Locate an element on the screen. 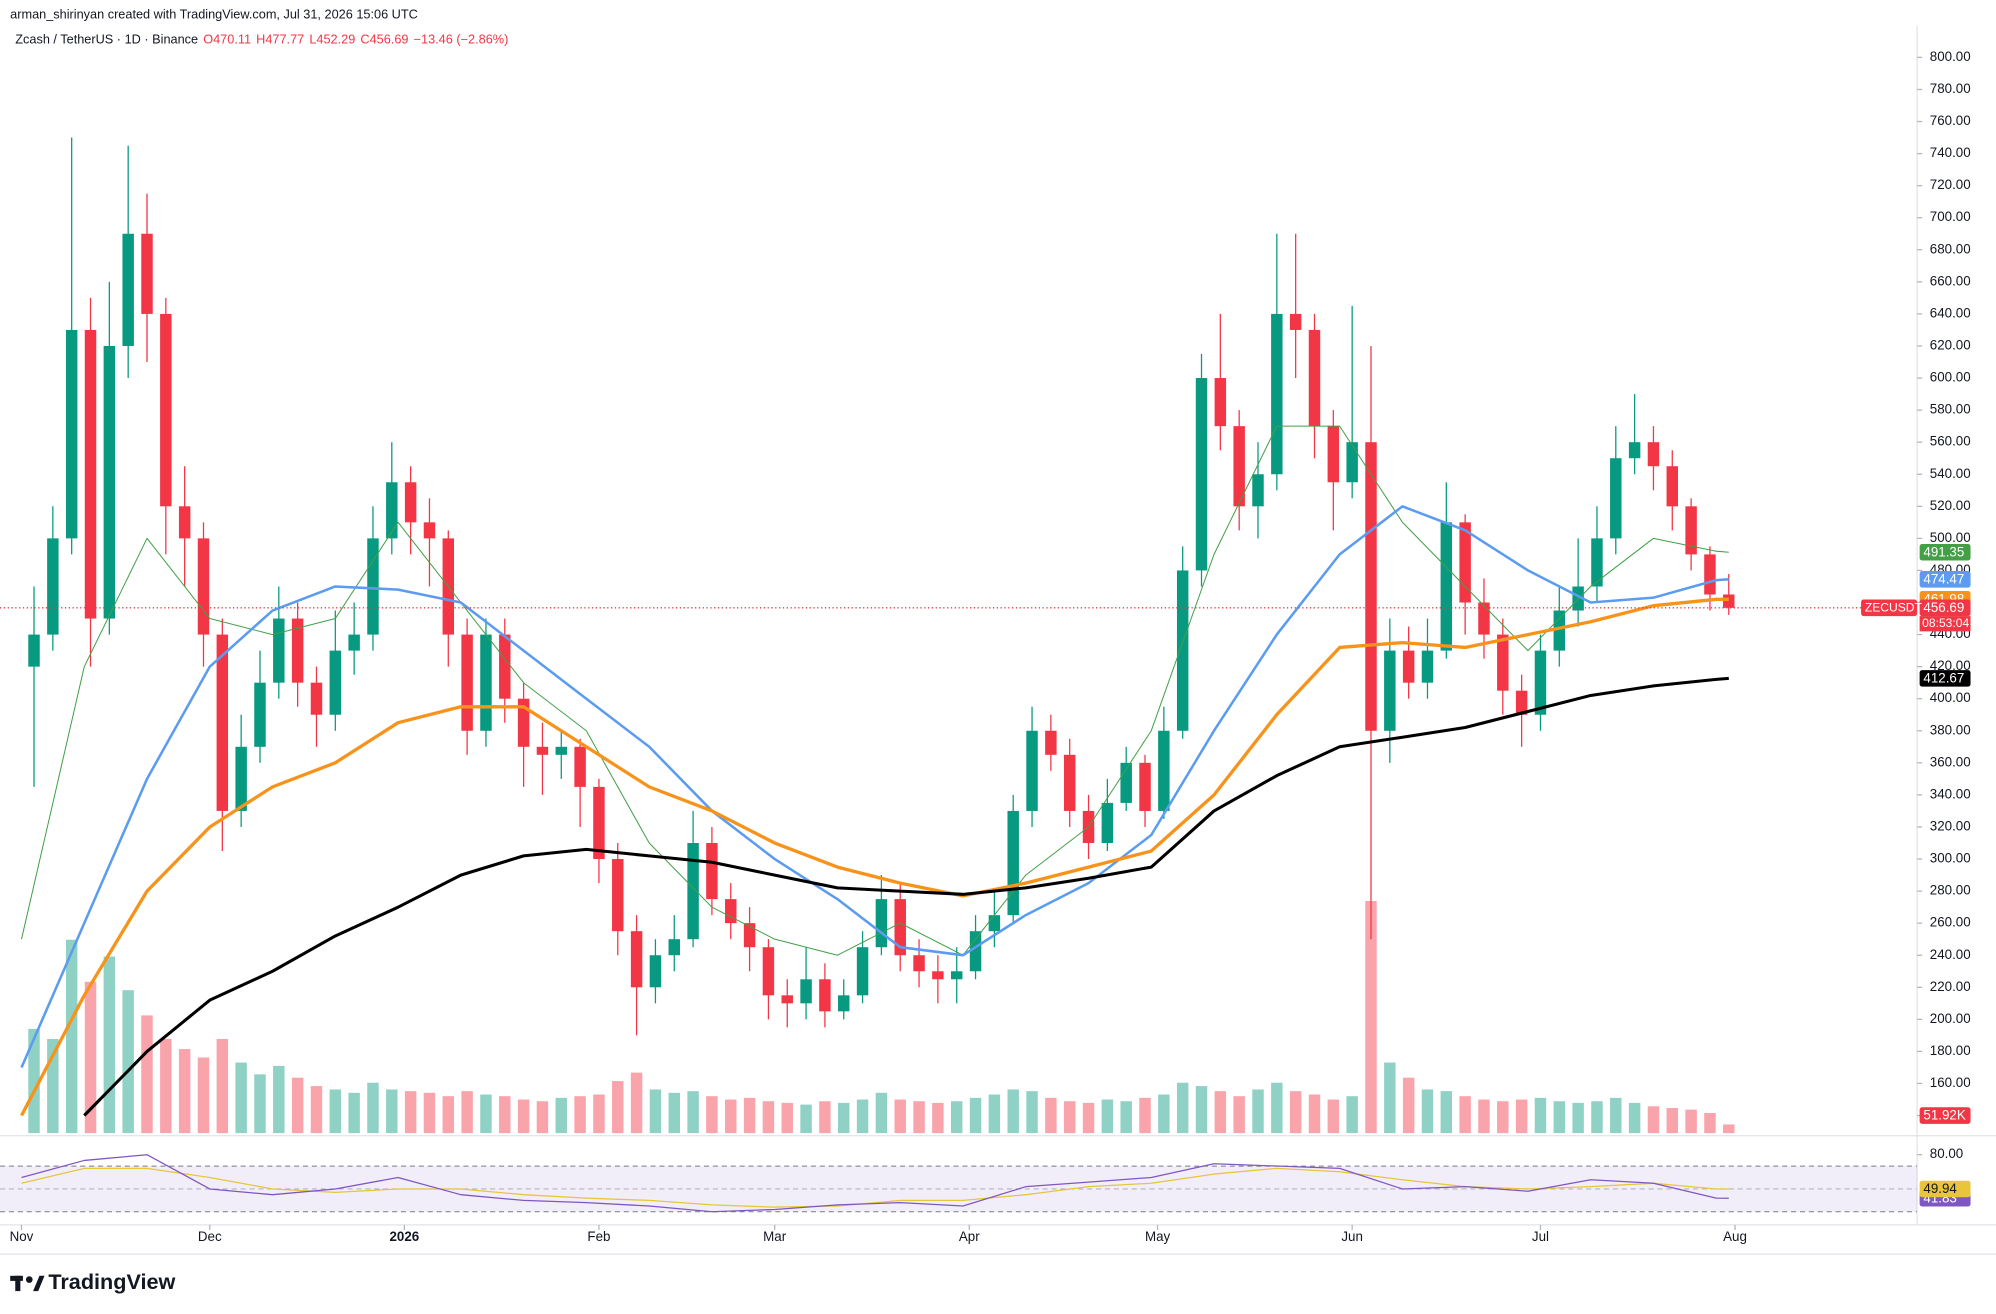 The width and height of the screenshot is (1996, 1314). y-tick-label: 240.00 is located at coordinates (1950, 954).